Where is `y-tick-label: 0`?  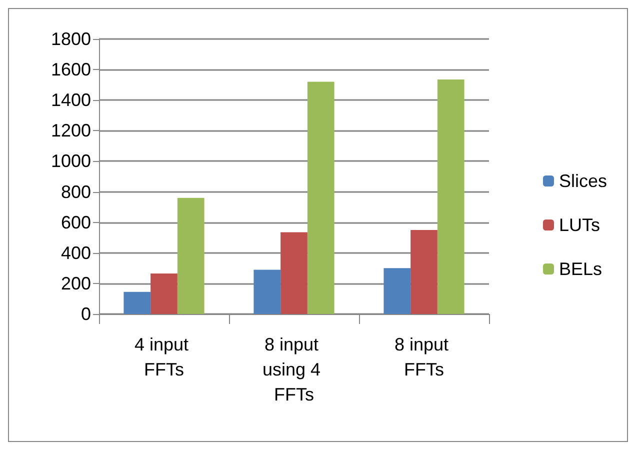
y-tick-label: 0 is located at coordinates (85, 314).